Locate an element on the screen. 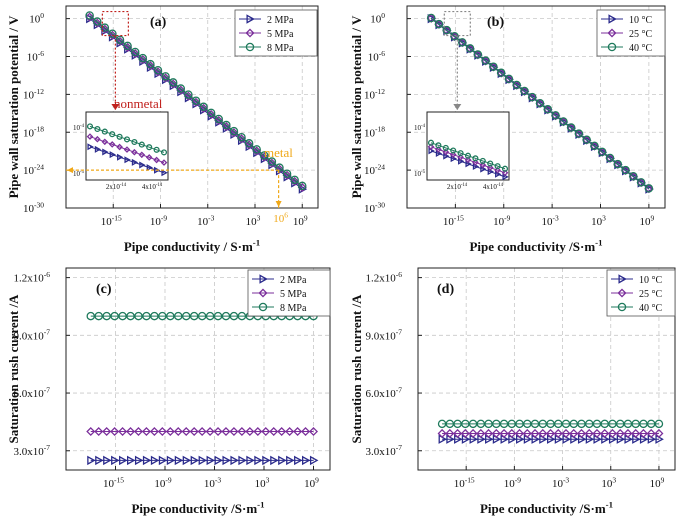 The width and height of the screenshot is (685, 523). series-8-mpa is located at coordinates (196, 101).